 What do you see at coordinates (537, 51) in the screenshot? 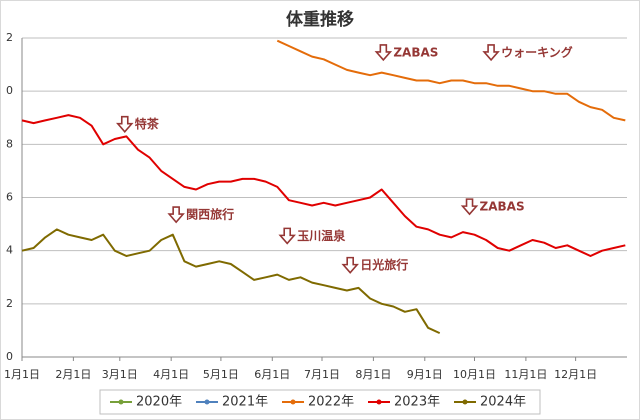
I see `annotation: ウォーキング` at bounding box center [537, 51].